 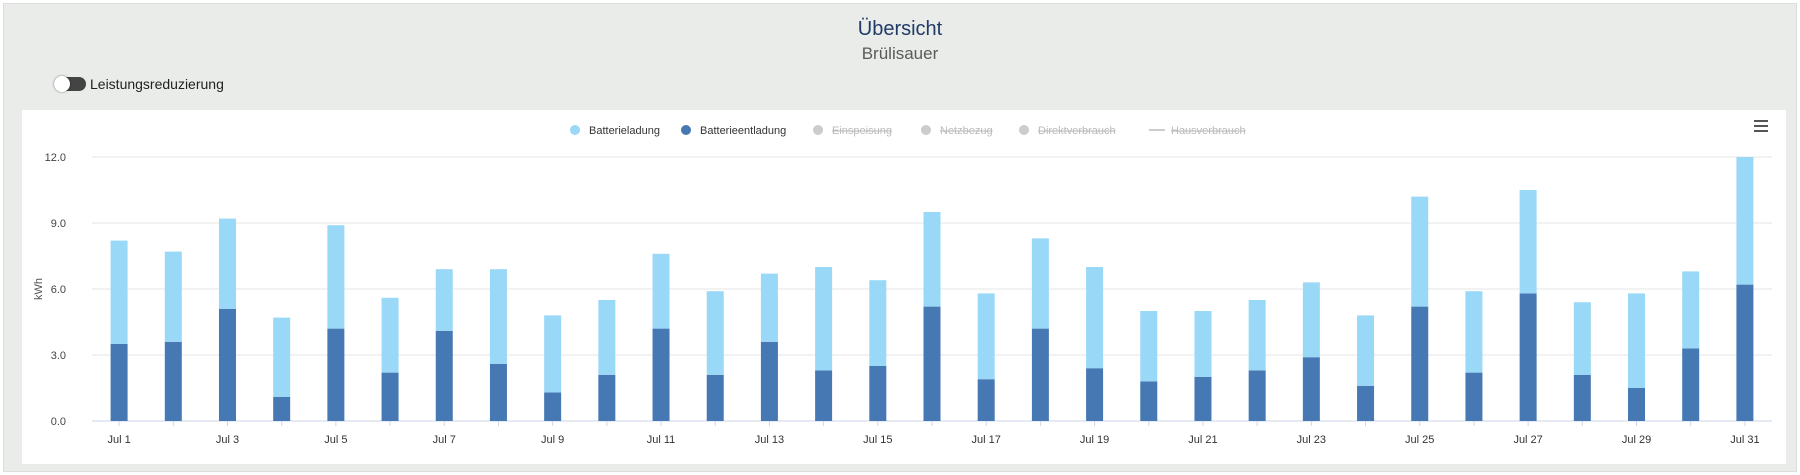 I want to click on x-tick-label: Jul 7, so click(x=444, y=440).